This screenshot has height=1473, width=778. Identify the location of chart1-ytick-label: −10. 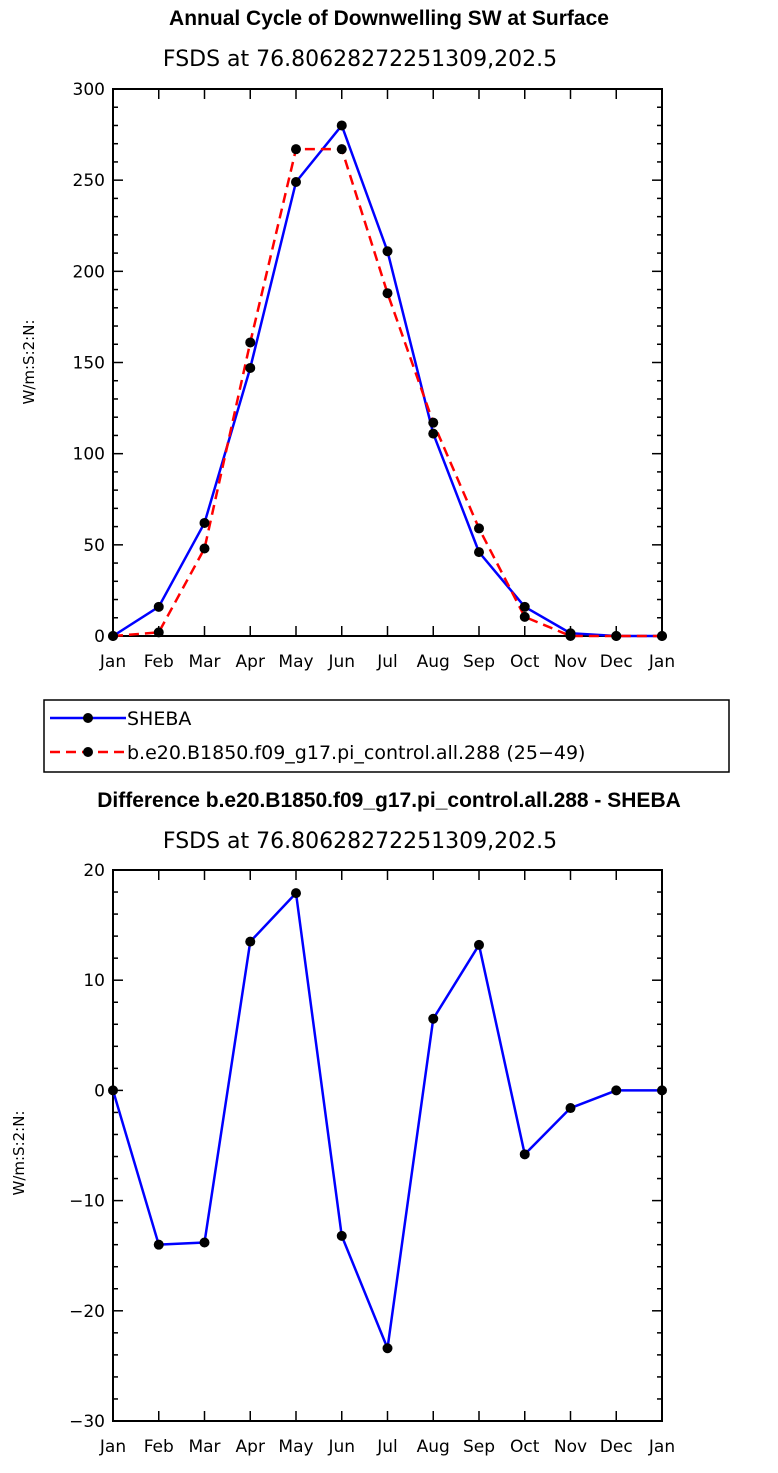
(87, 1202).